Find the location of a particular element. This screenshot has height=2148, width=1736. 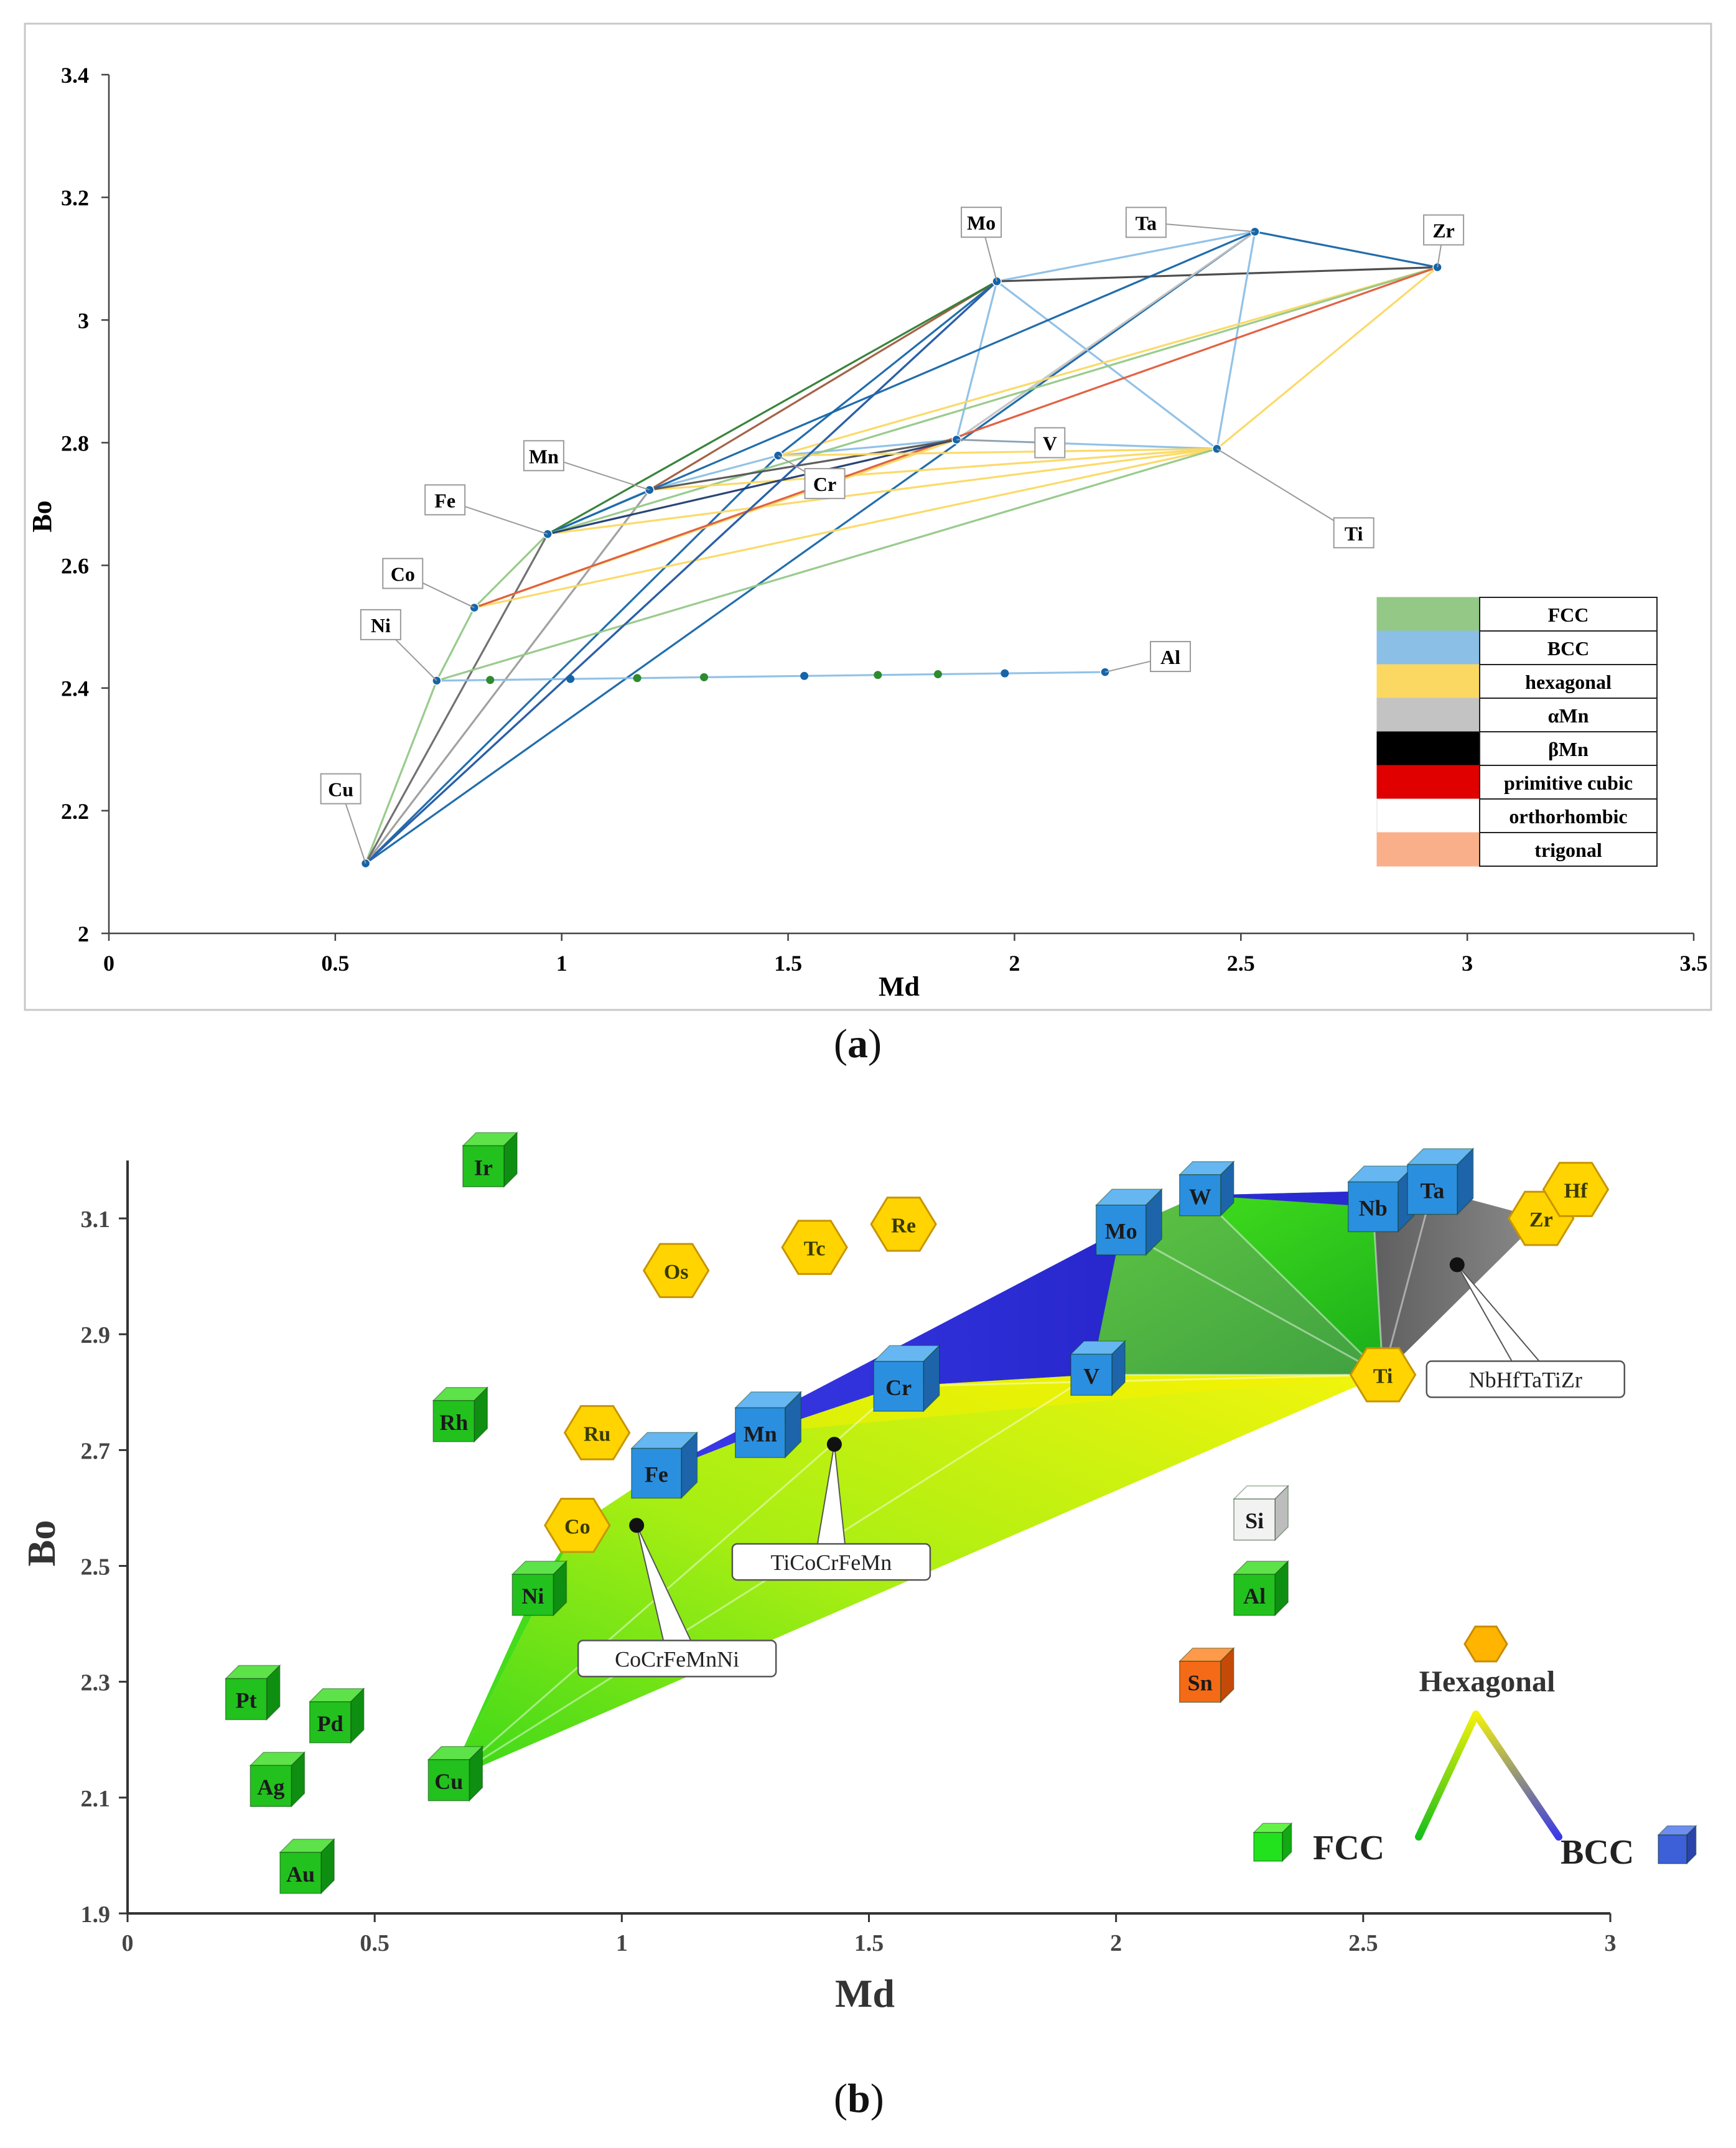

marker-cu-top is located at coordinates (455, 1753).